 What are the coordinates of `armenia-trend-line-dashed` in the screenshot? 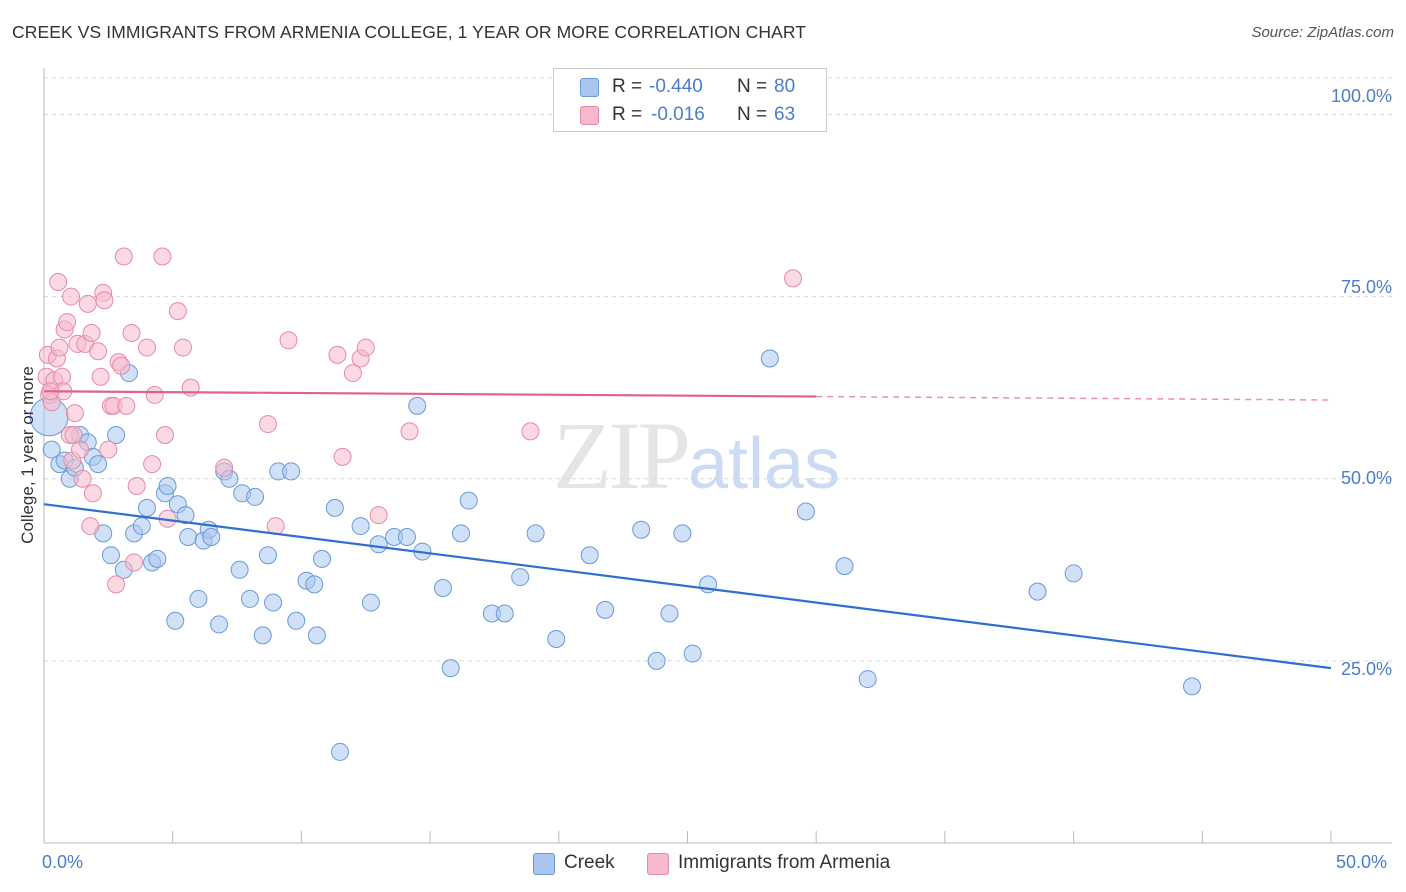 It's located at (1074, 398).